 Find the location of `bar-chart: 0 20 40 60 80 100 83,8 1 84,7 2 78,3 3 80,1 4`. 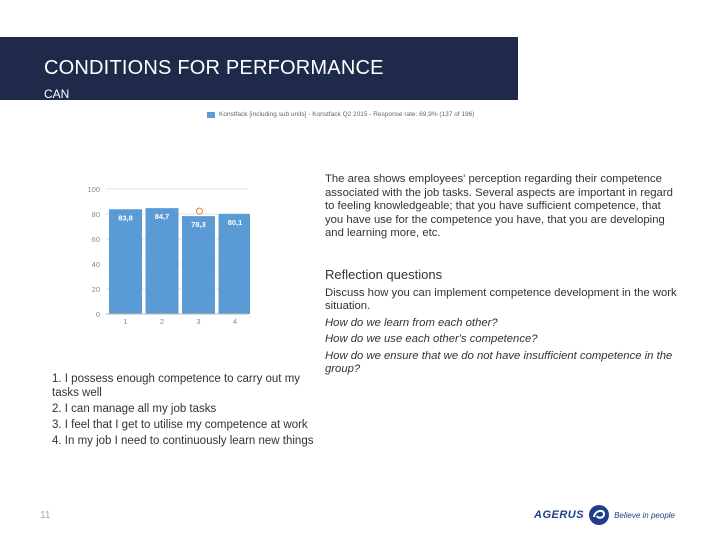

bar-chart: 0 20 40 60 80 100 83,8 1 84,7 2 78,3 3 80,1 4 is located at coordinates (168, 255).